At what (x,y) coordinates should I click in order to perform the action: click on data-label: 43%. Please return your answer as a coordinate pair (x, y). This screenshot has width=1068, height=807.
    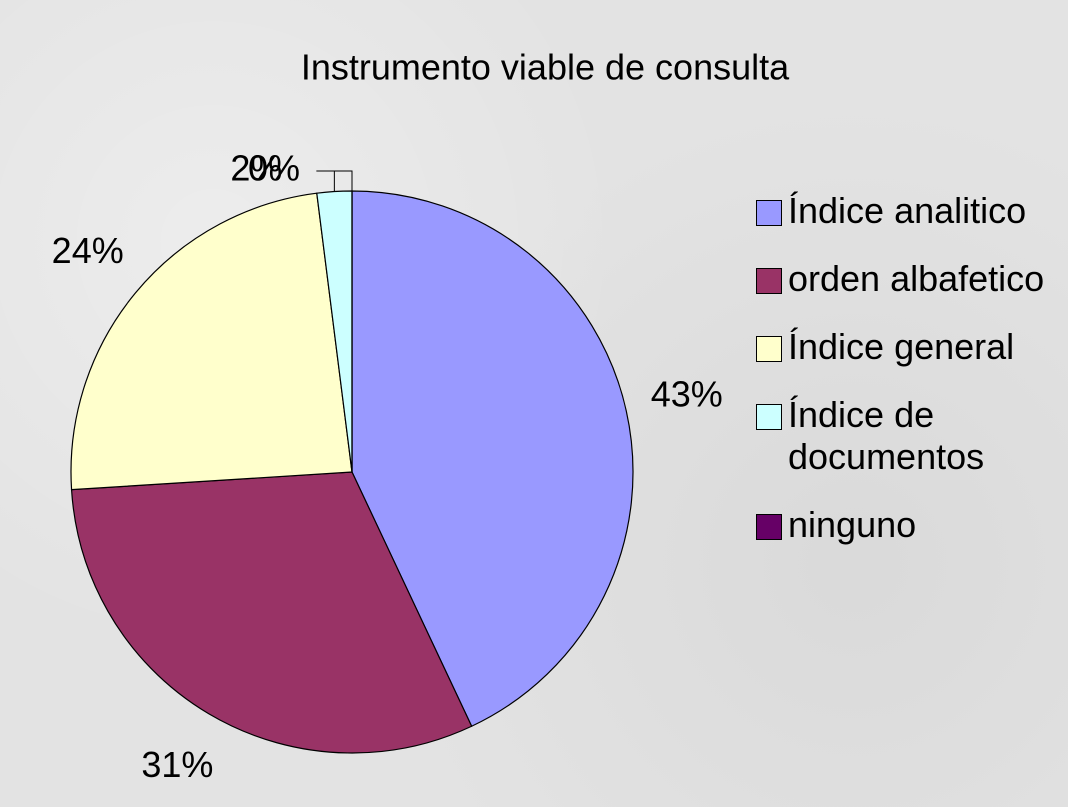
    Looking at the image, I should click on (687, 394).